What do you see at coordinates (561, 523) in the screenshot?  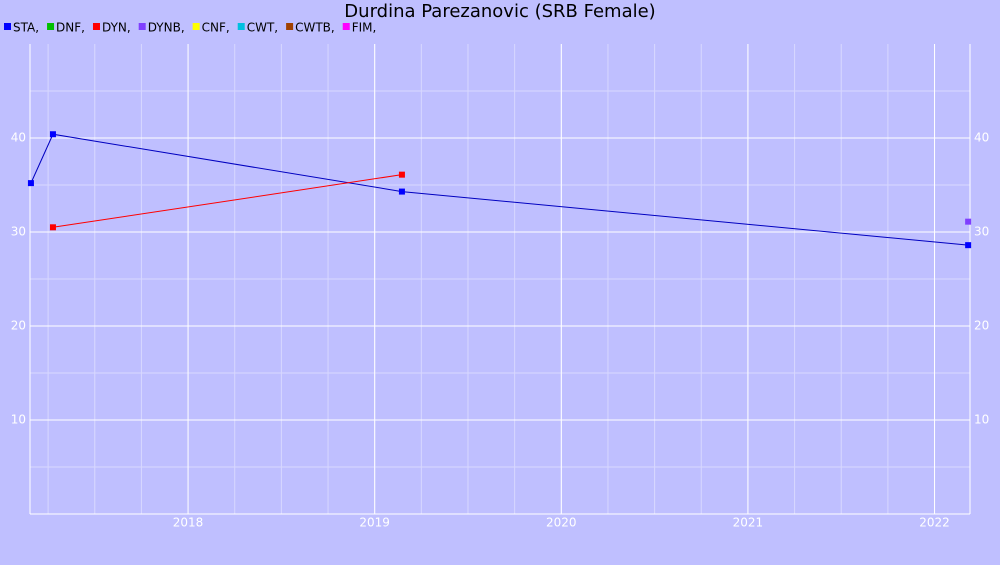 I see `x-tick-label: 2020` at bounding box center [561, 523].